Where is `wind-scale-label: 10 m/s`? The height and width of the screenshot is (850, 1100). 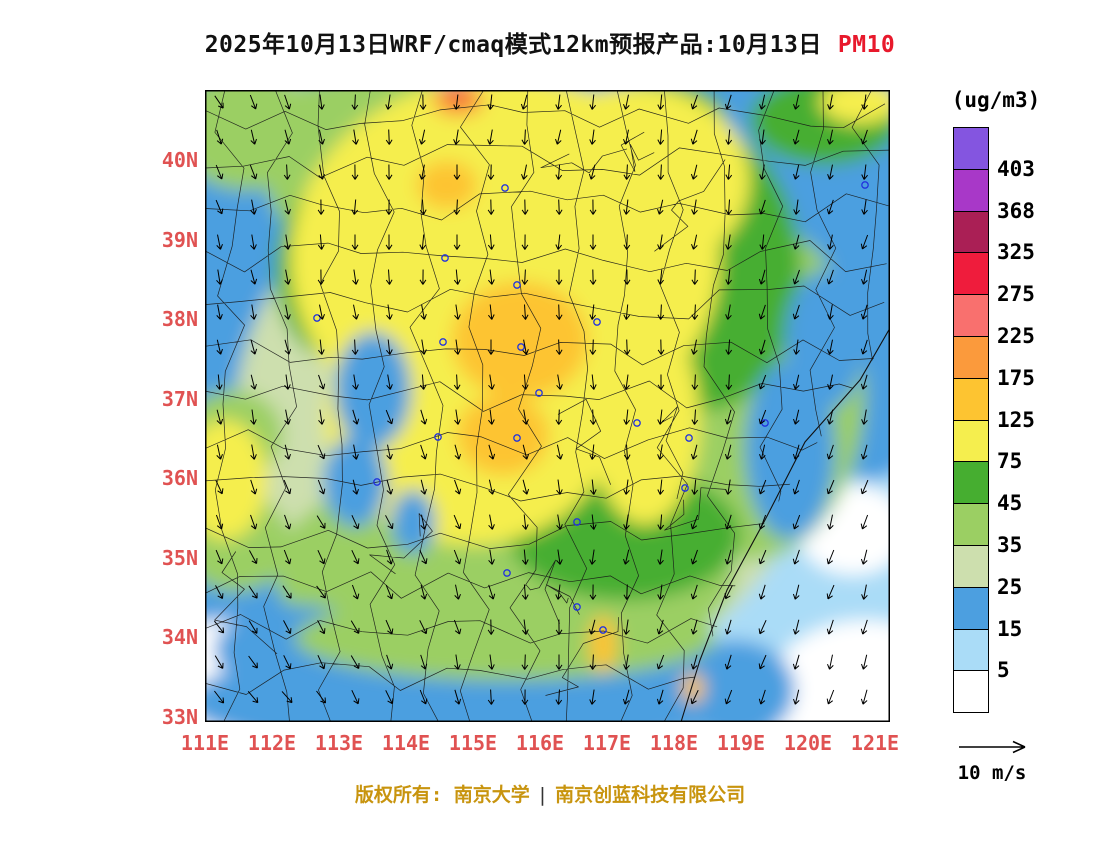 wind-scale-label: 10 m/s is located at coordinates (992, 773).